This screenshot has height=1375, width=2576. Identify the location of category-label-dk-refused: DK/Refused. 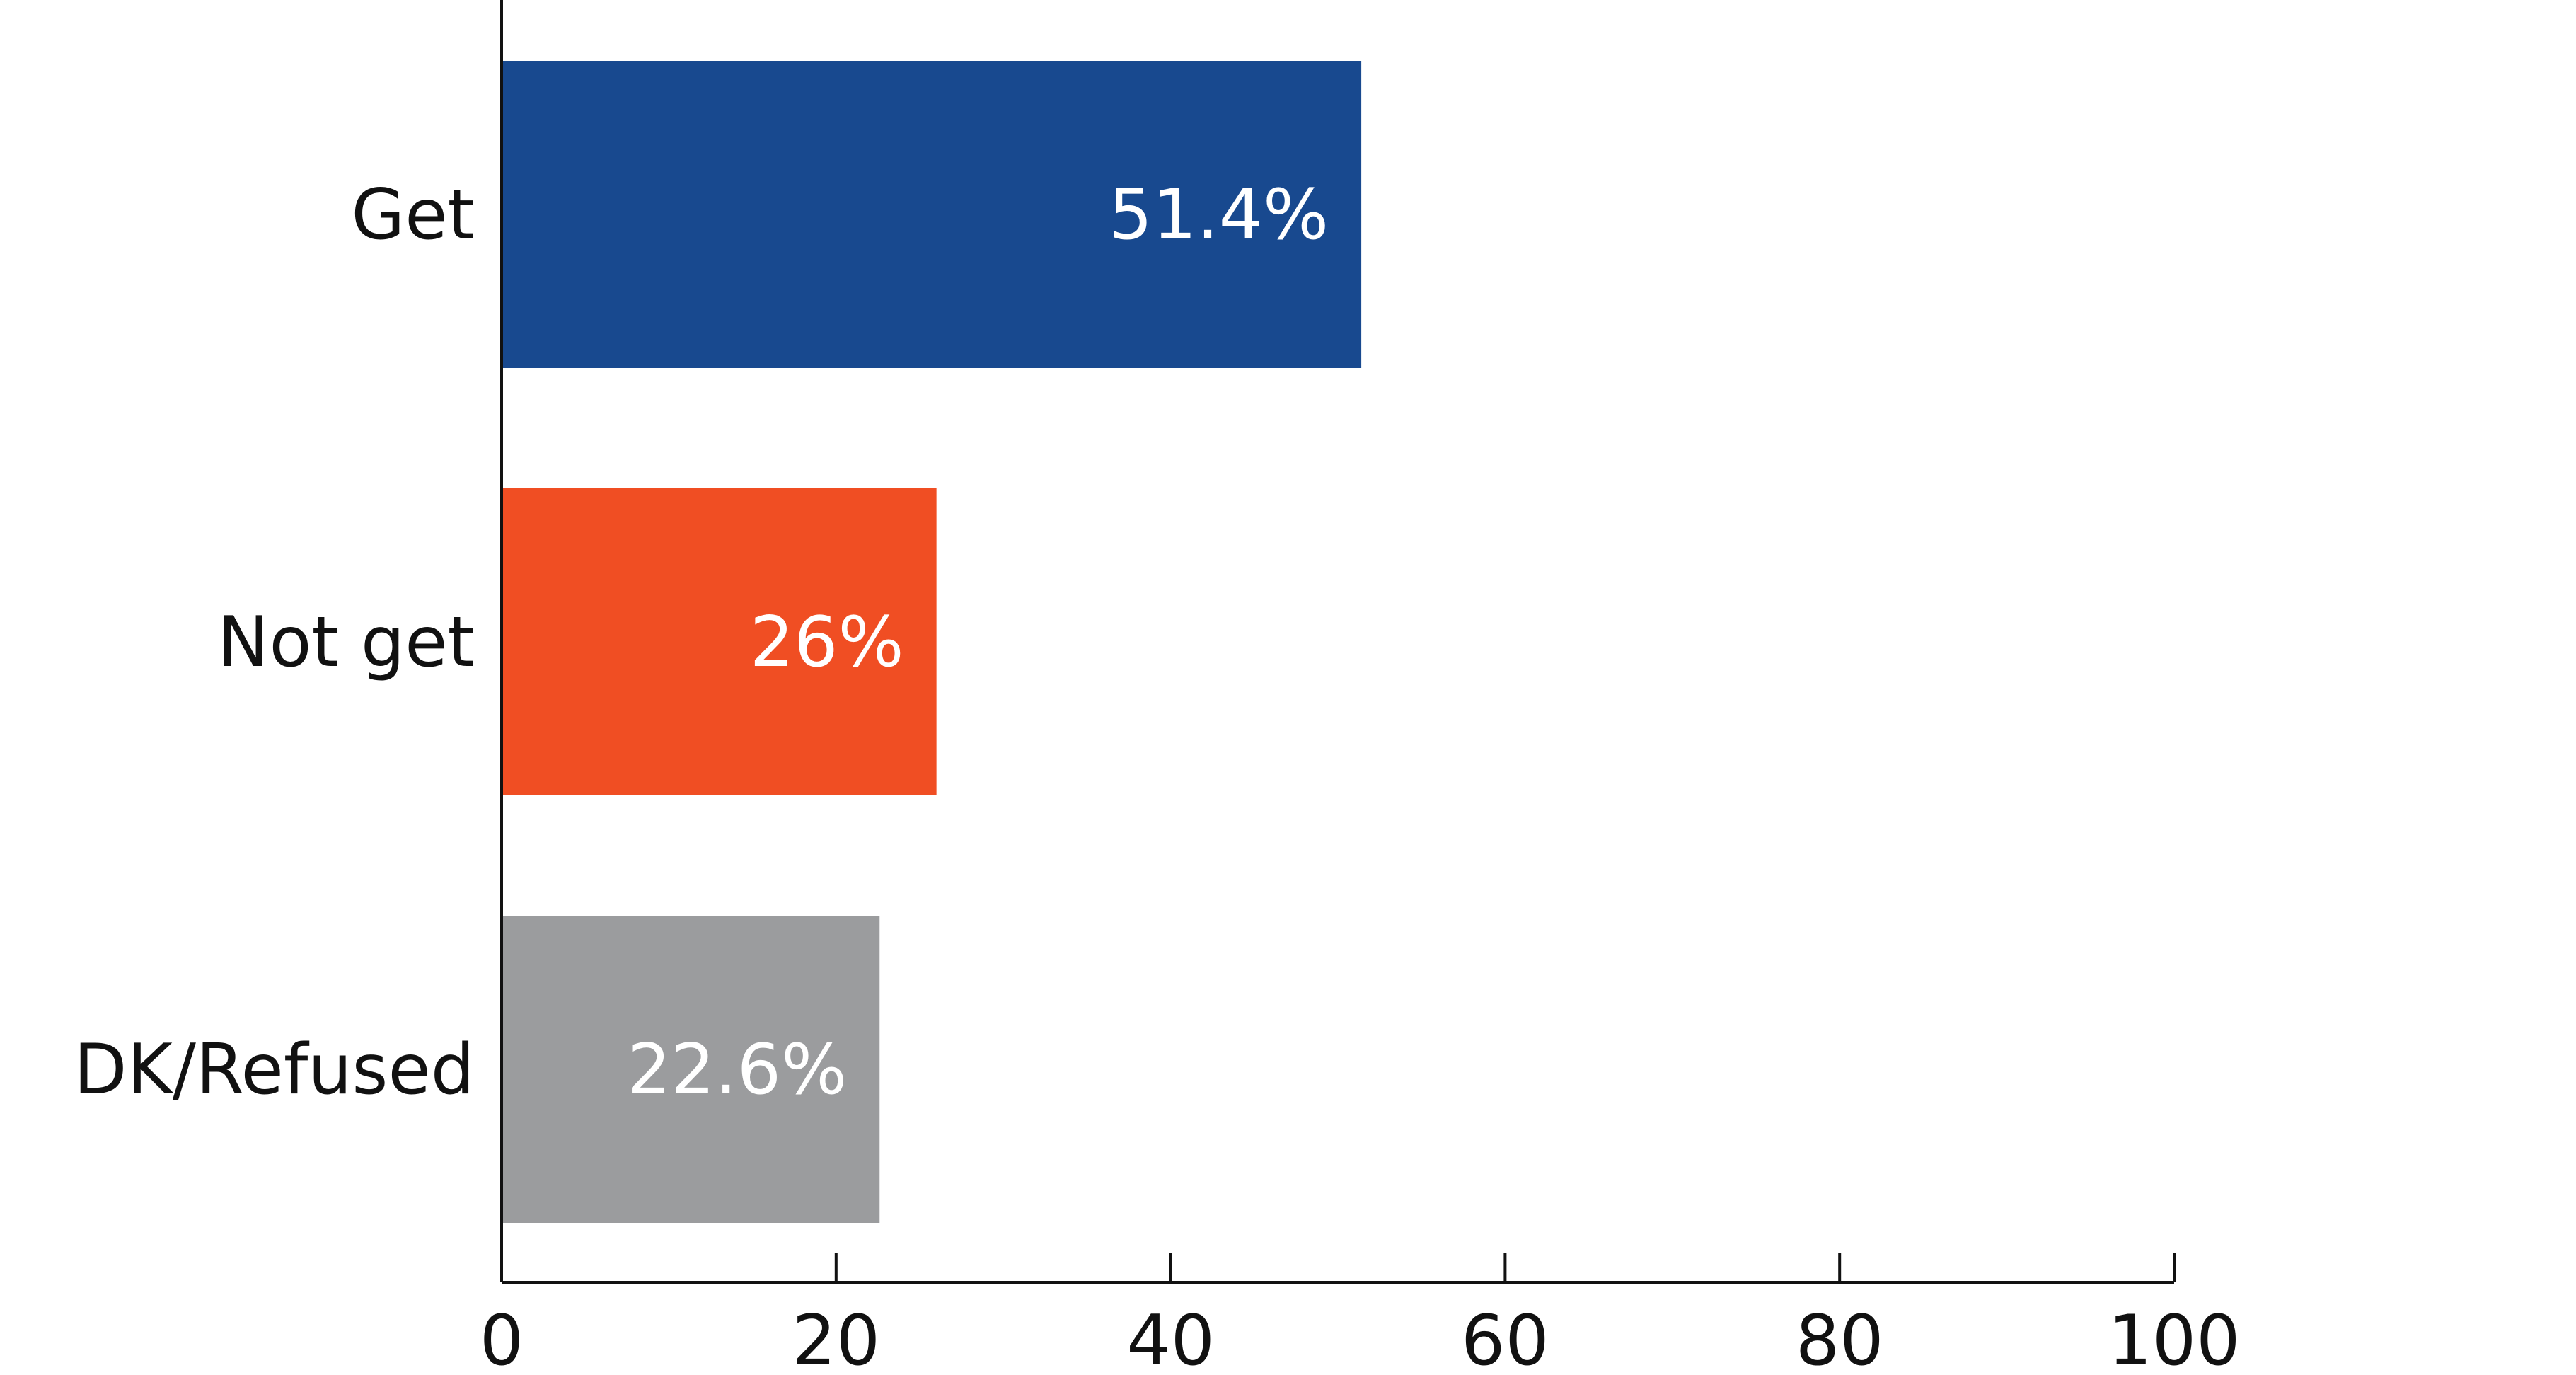
(274, 1070).